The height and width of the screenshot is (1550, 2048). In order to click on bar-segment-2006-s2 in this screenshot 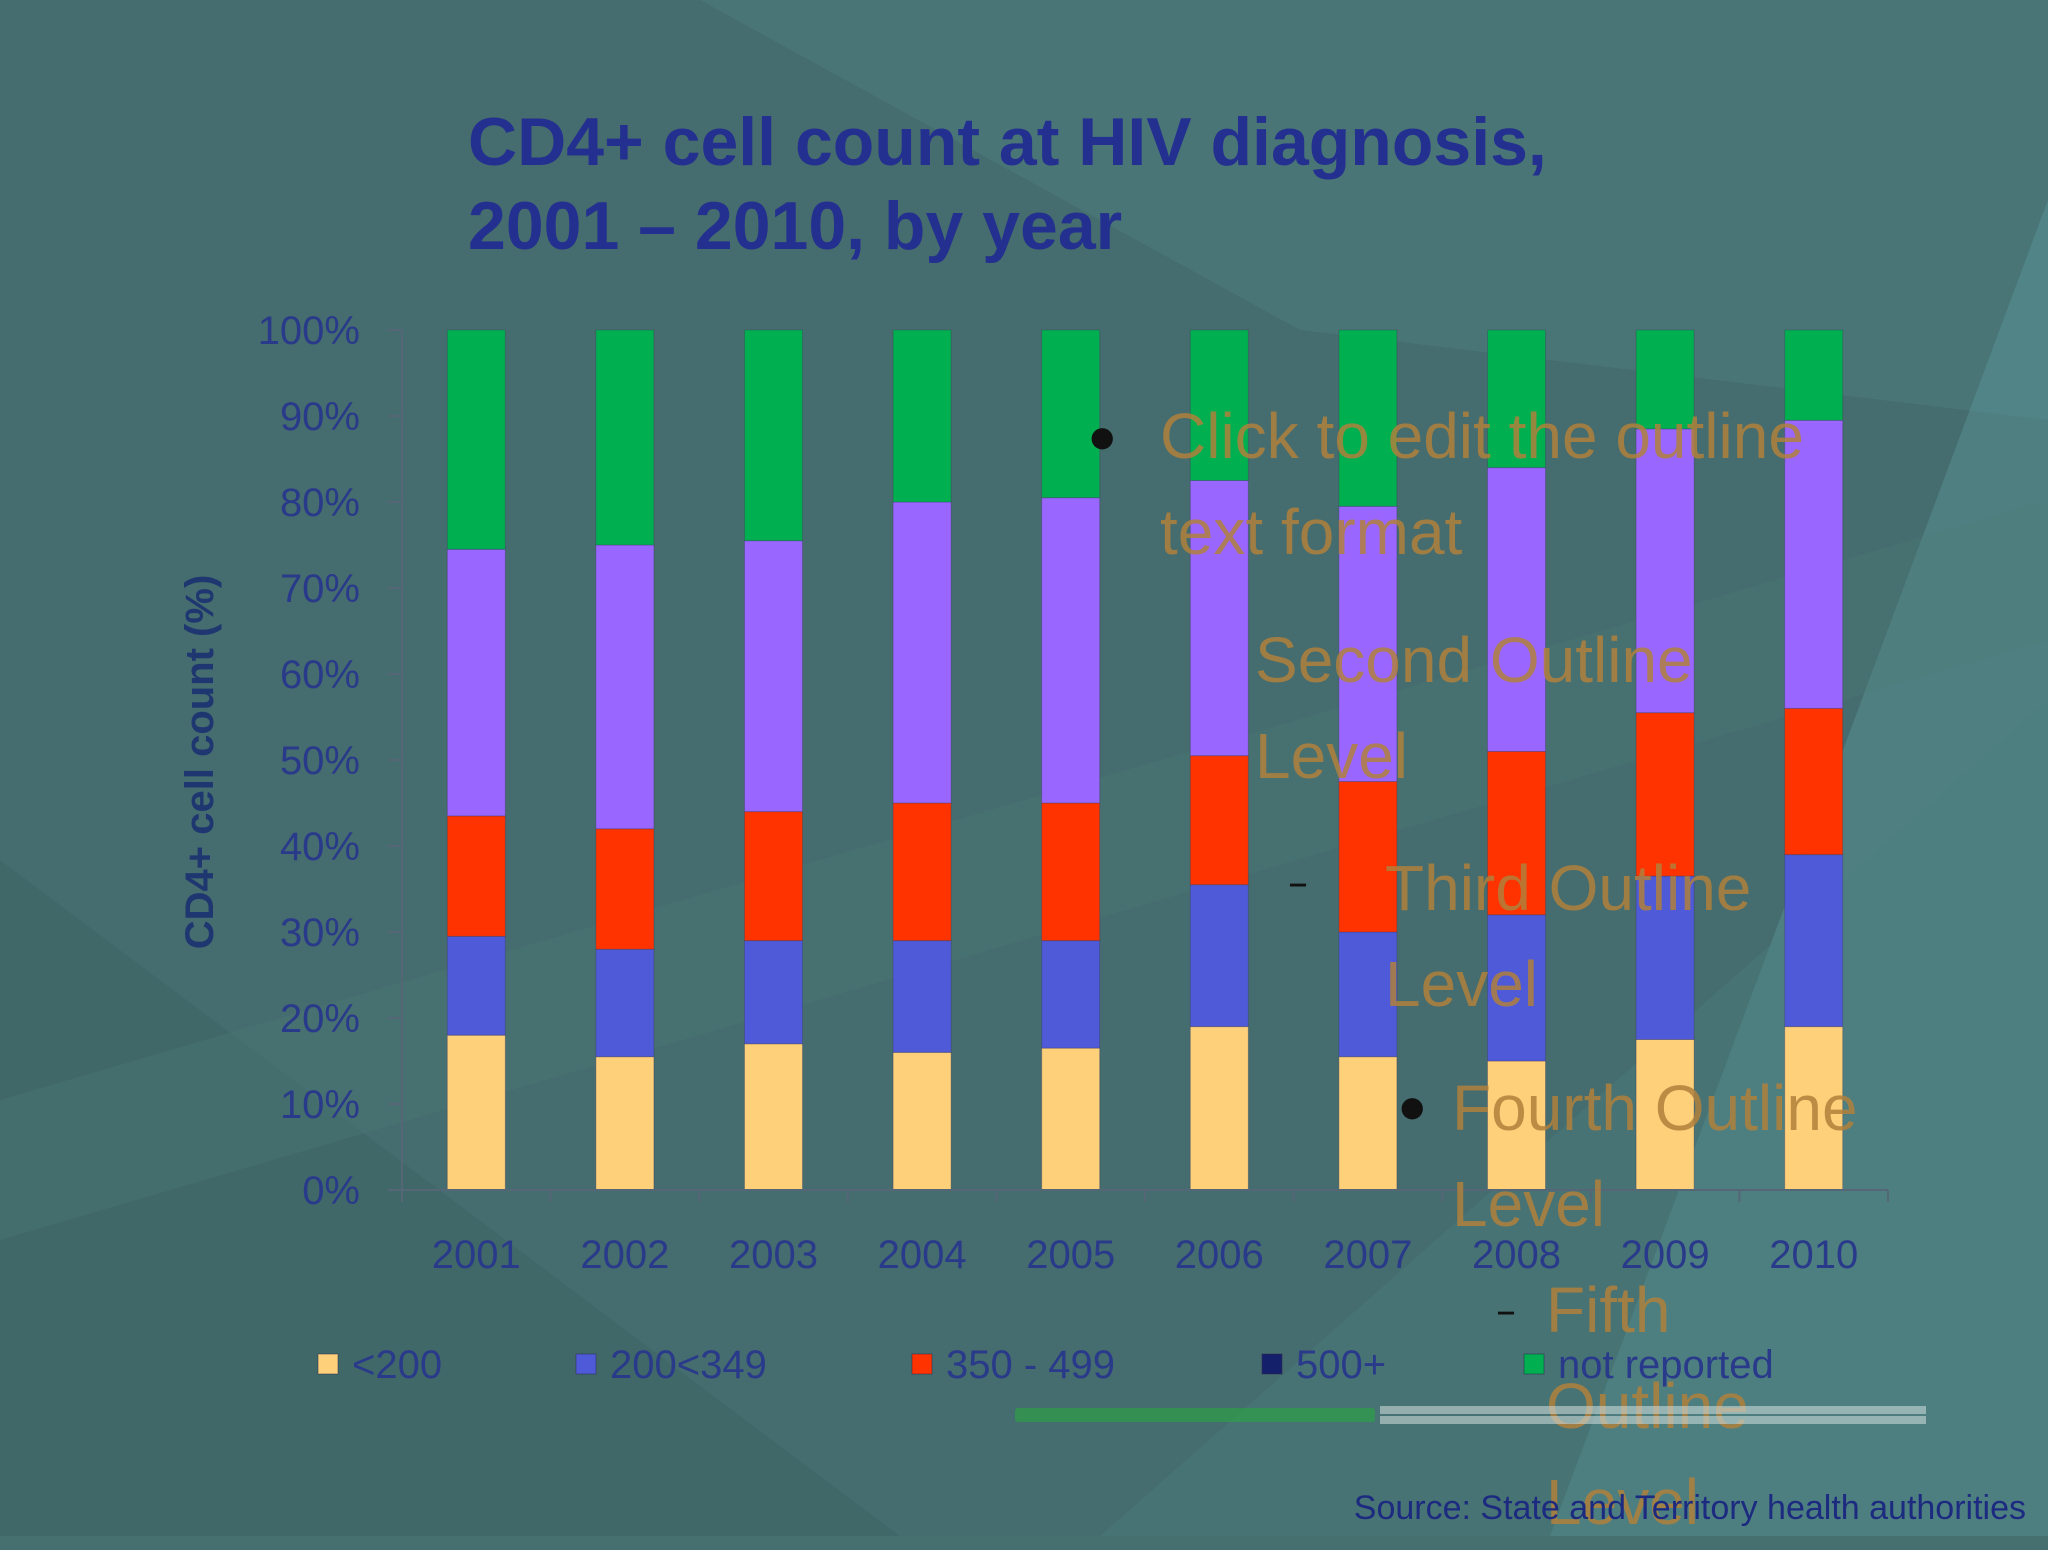, I will do `click(1219, 820)`.